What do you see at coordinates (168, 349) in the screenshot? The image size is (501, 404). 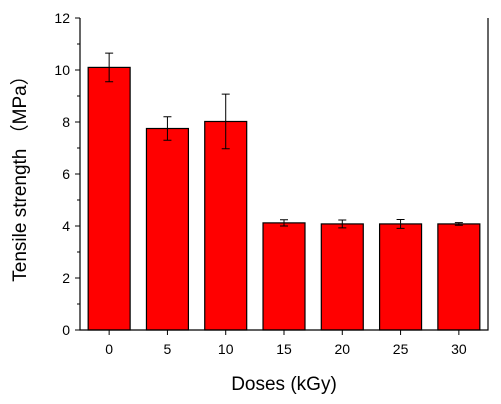 I see `x-tick-label-5: 5` at bounding box center [168, 349].